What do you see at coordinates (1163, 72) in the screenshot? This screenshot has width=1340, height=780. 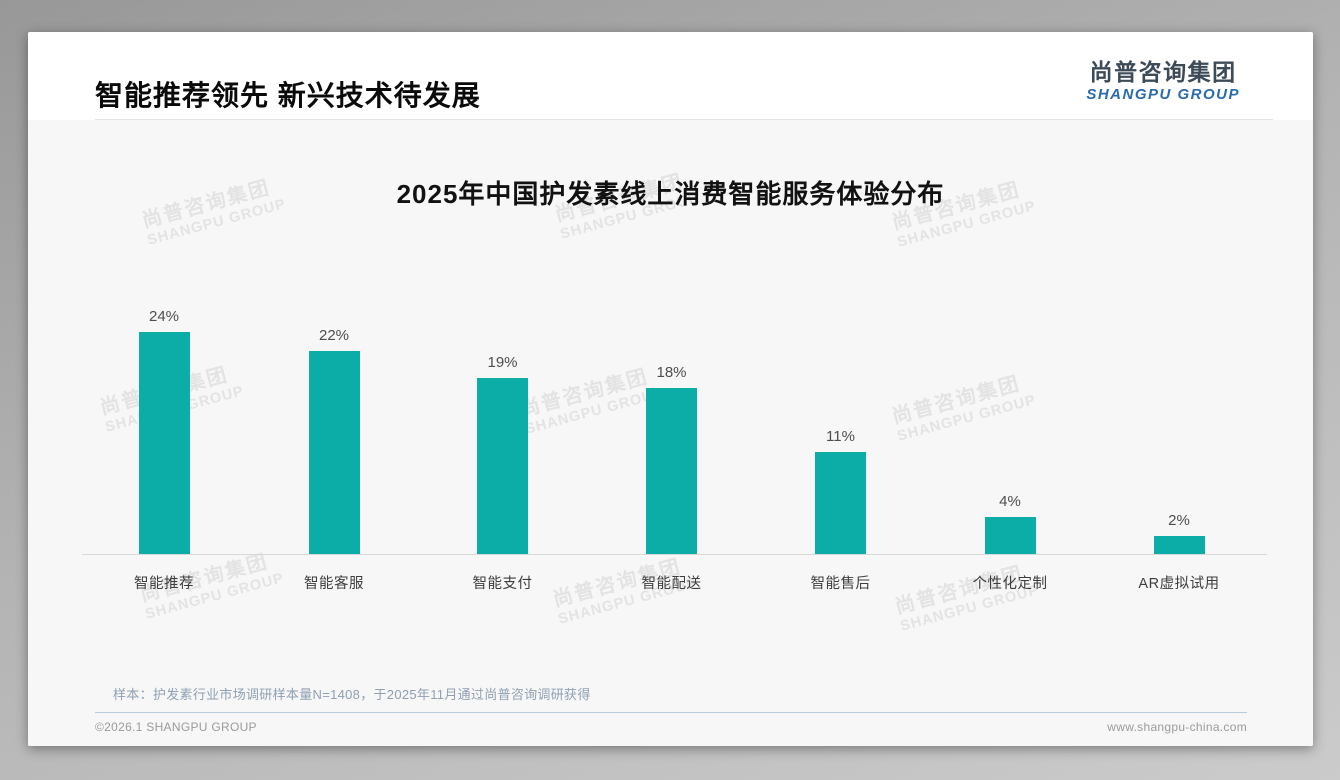 I see `logo-chinese-name: 尚普咨询集团` at bounding box center [1163, 72].